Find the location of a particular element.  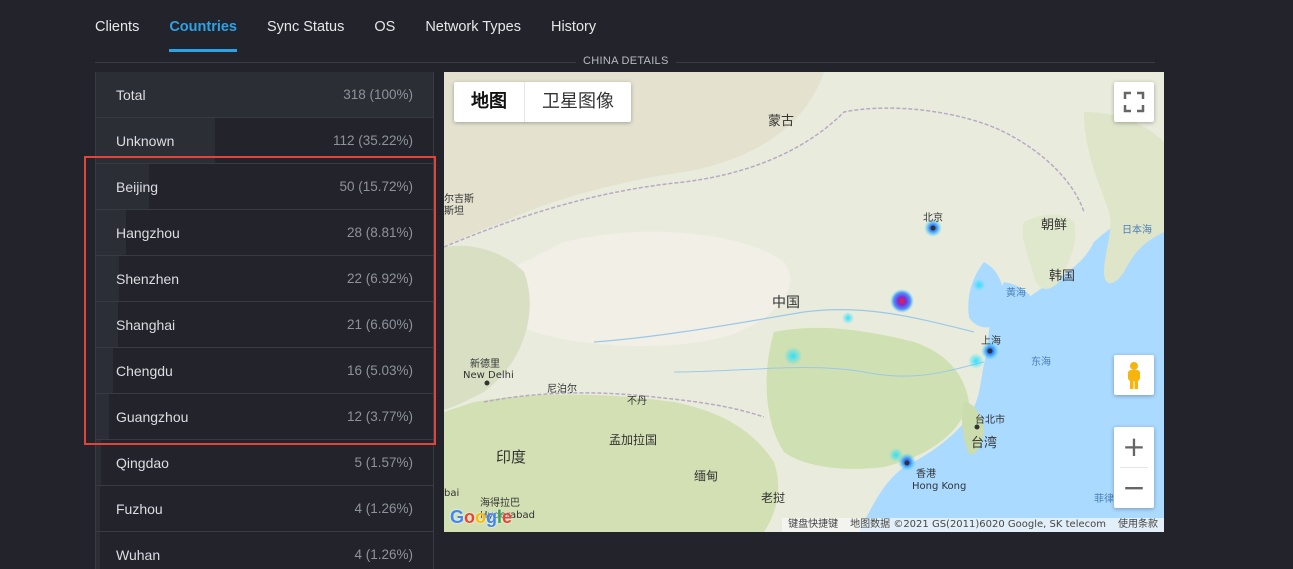

land-south-china is located at coordinates (867, 398).